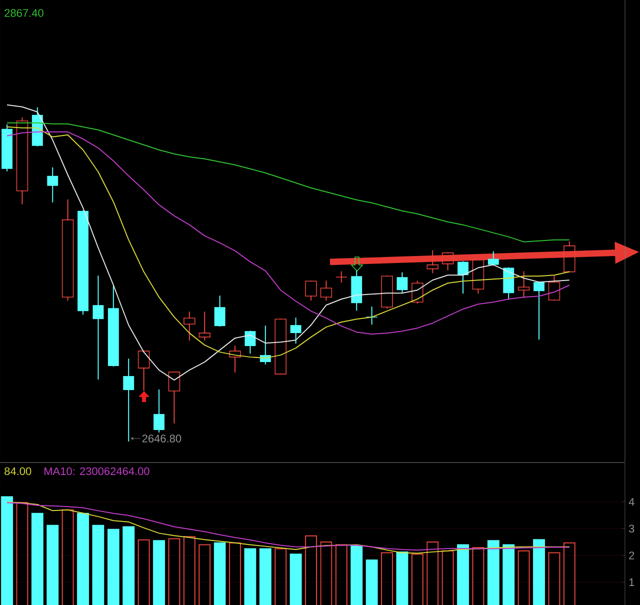 The width and height of the screenshot is (640, 605). I want to click on y-tick-label: 2, so click(631, 556).